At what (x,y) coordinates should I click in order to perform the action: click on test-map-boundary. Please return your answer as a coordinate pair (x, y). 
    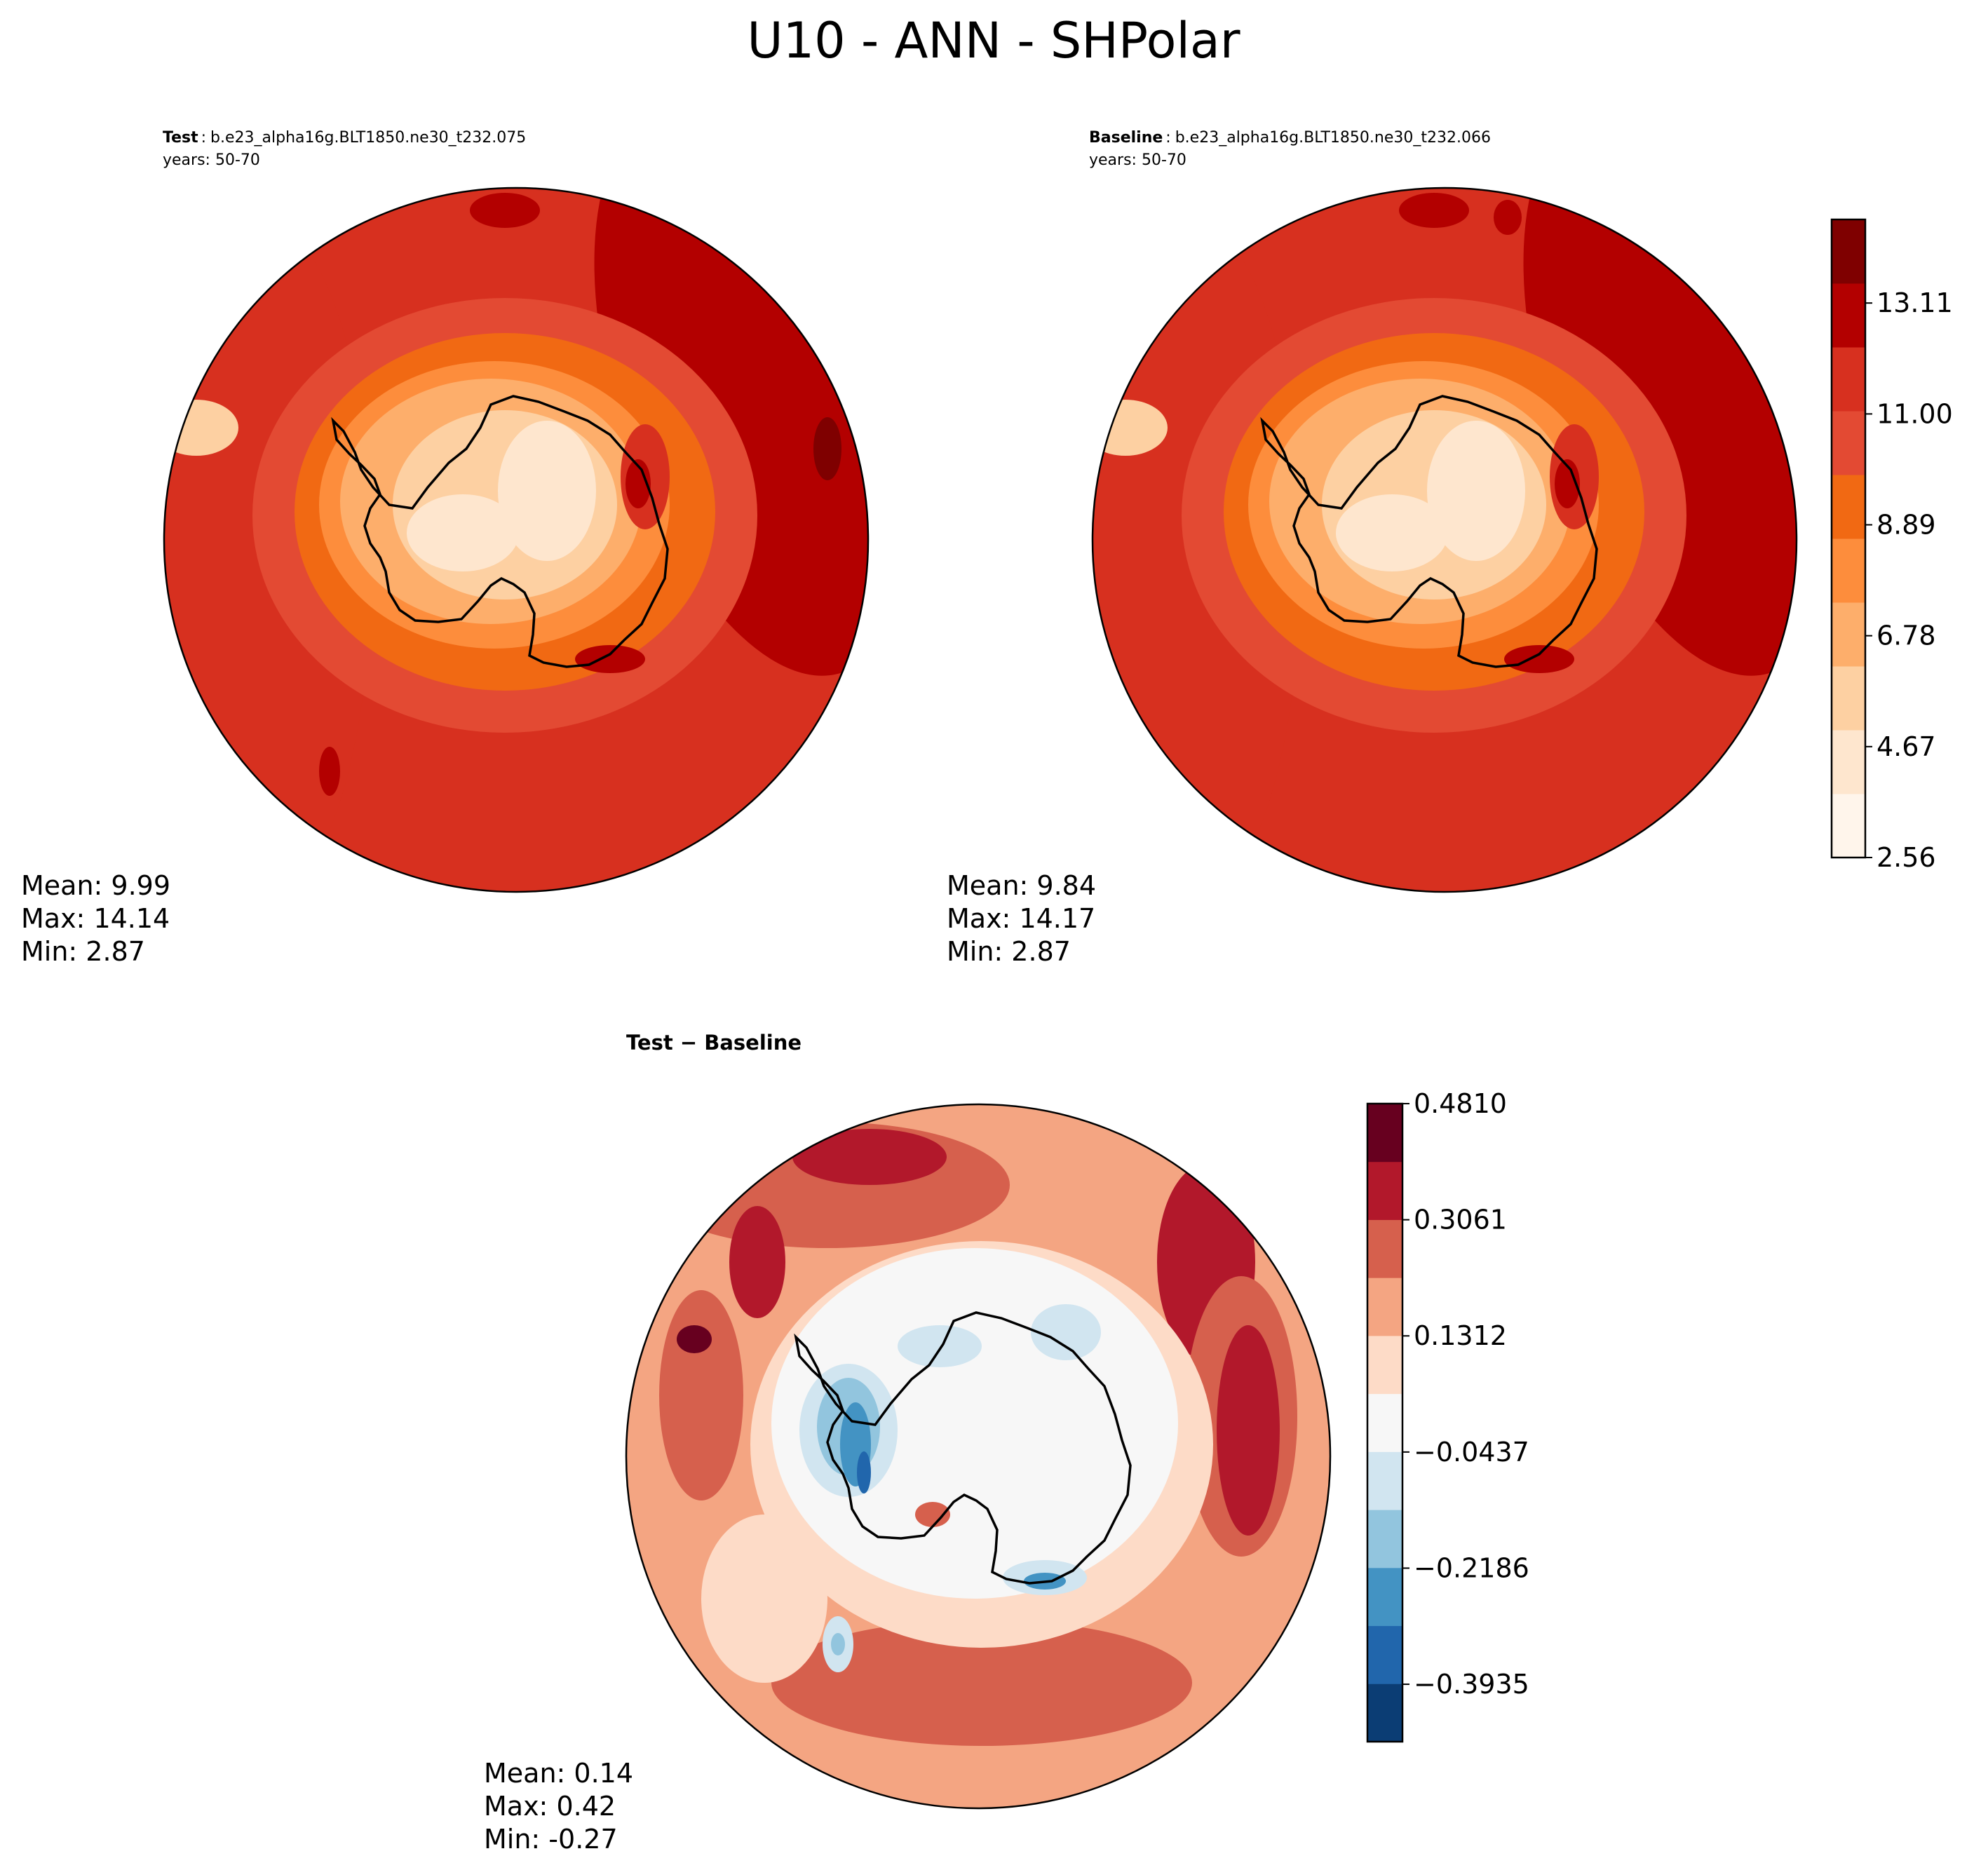
    Looking at the image, I should click on (516, 540).